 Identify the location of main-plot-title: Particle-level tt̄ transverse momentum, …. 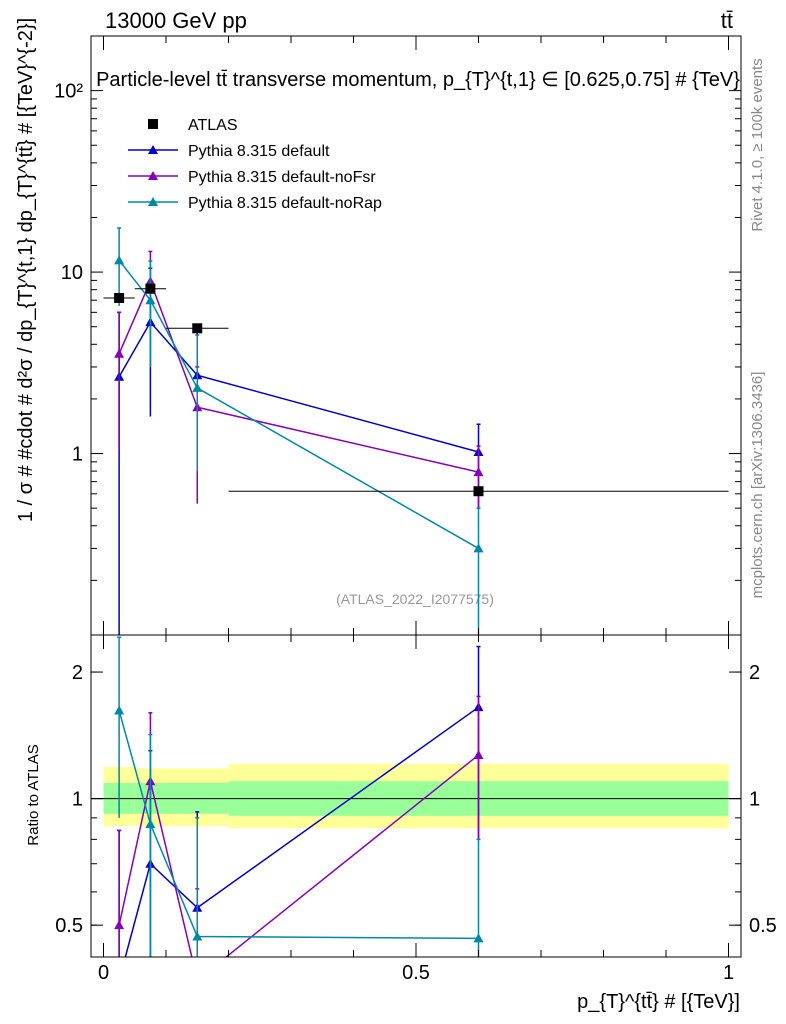
(418, 80).